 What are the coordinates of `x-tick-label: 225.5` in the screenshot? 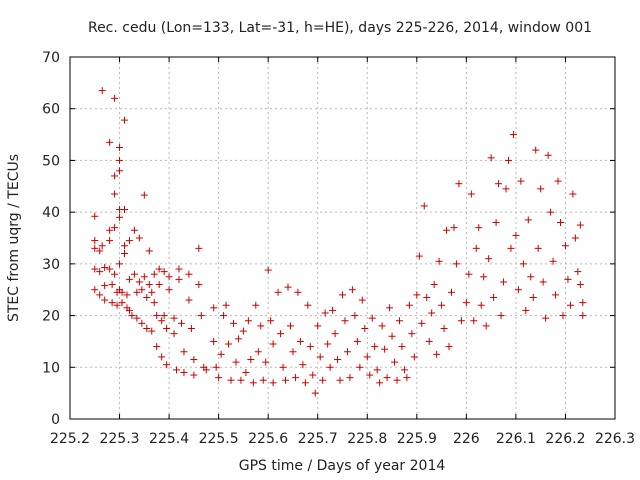 It's located at (219, 439).